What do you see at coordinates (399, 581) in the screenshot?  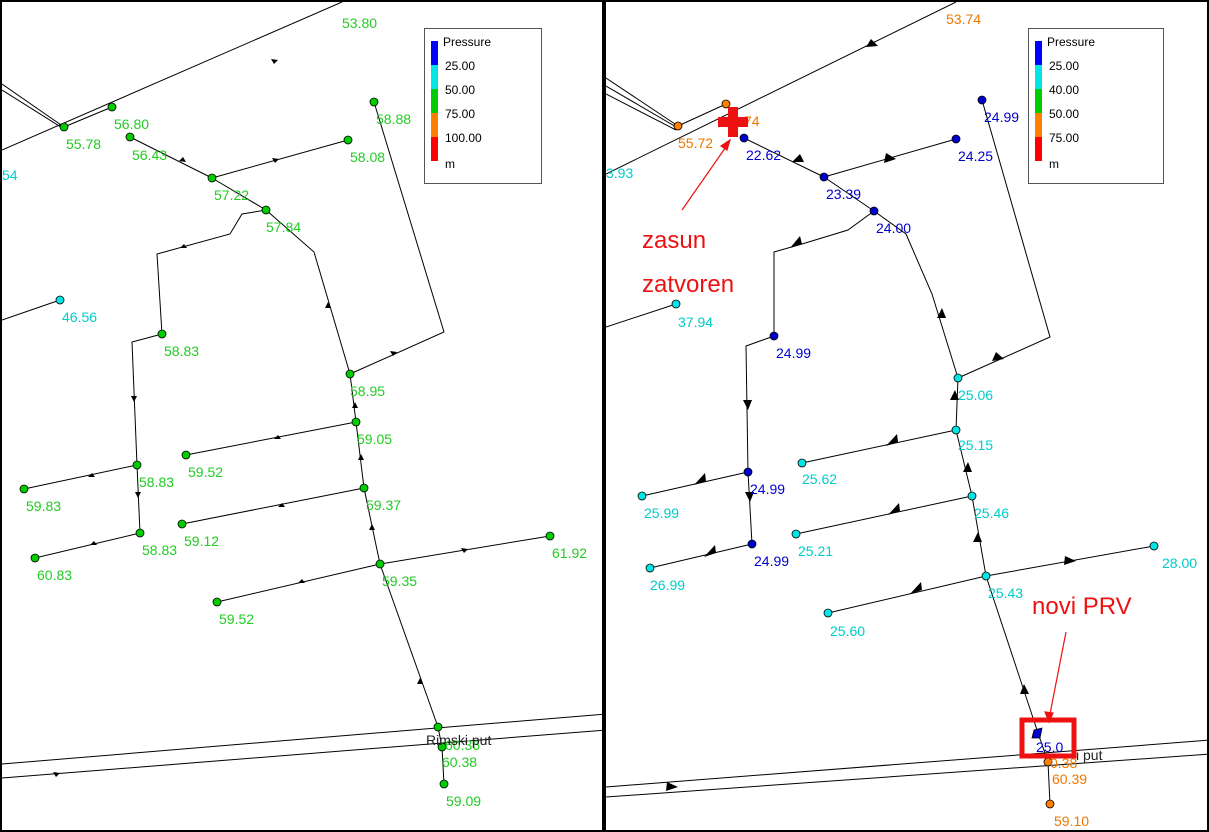 I see `node-label: 59.35` at bounding box center [399, 581].